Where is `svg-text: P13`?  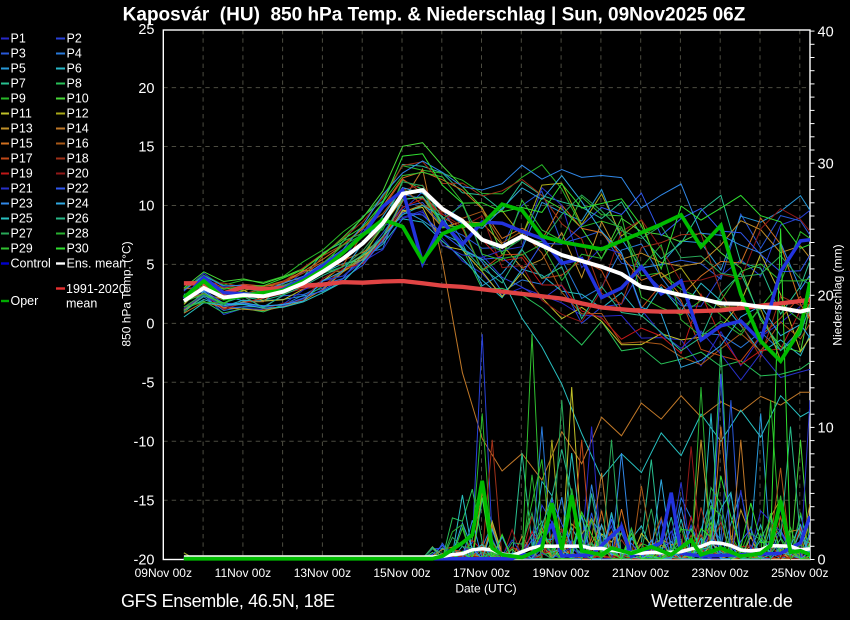 svg-text: P13 is located at coordinates (22, 129).